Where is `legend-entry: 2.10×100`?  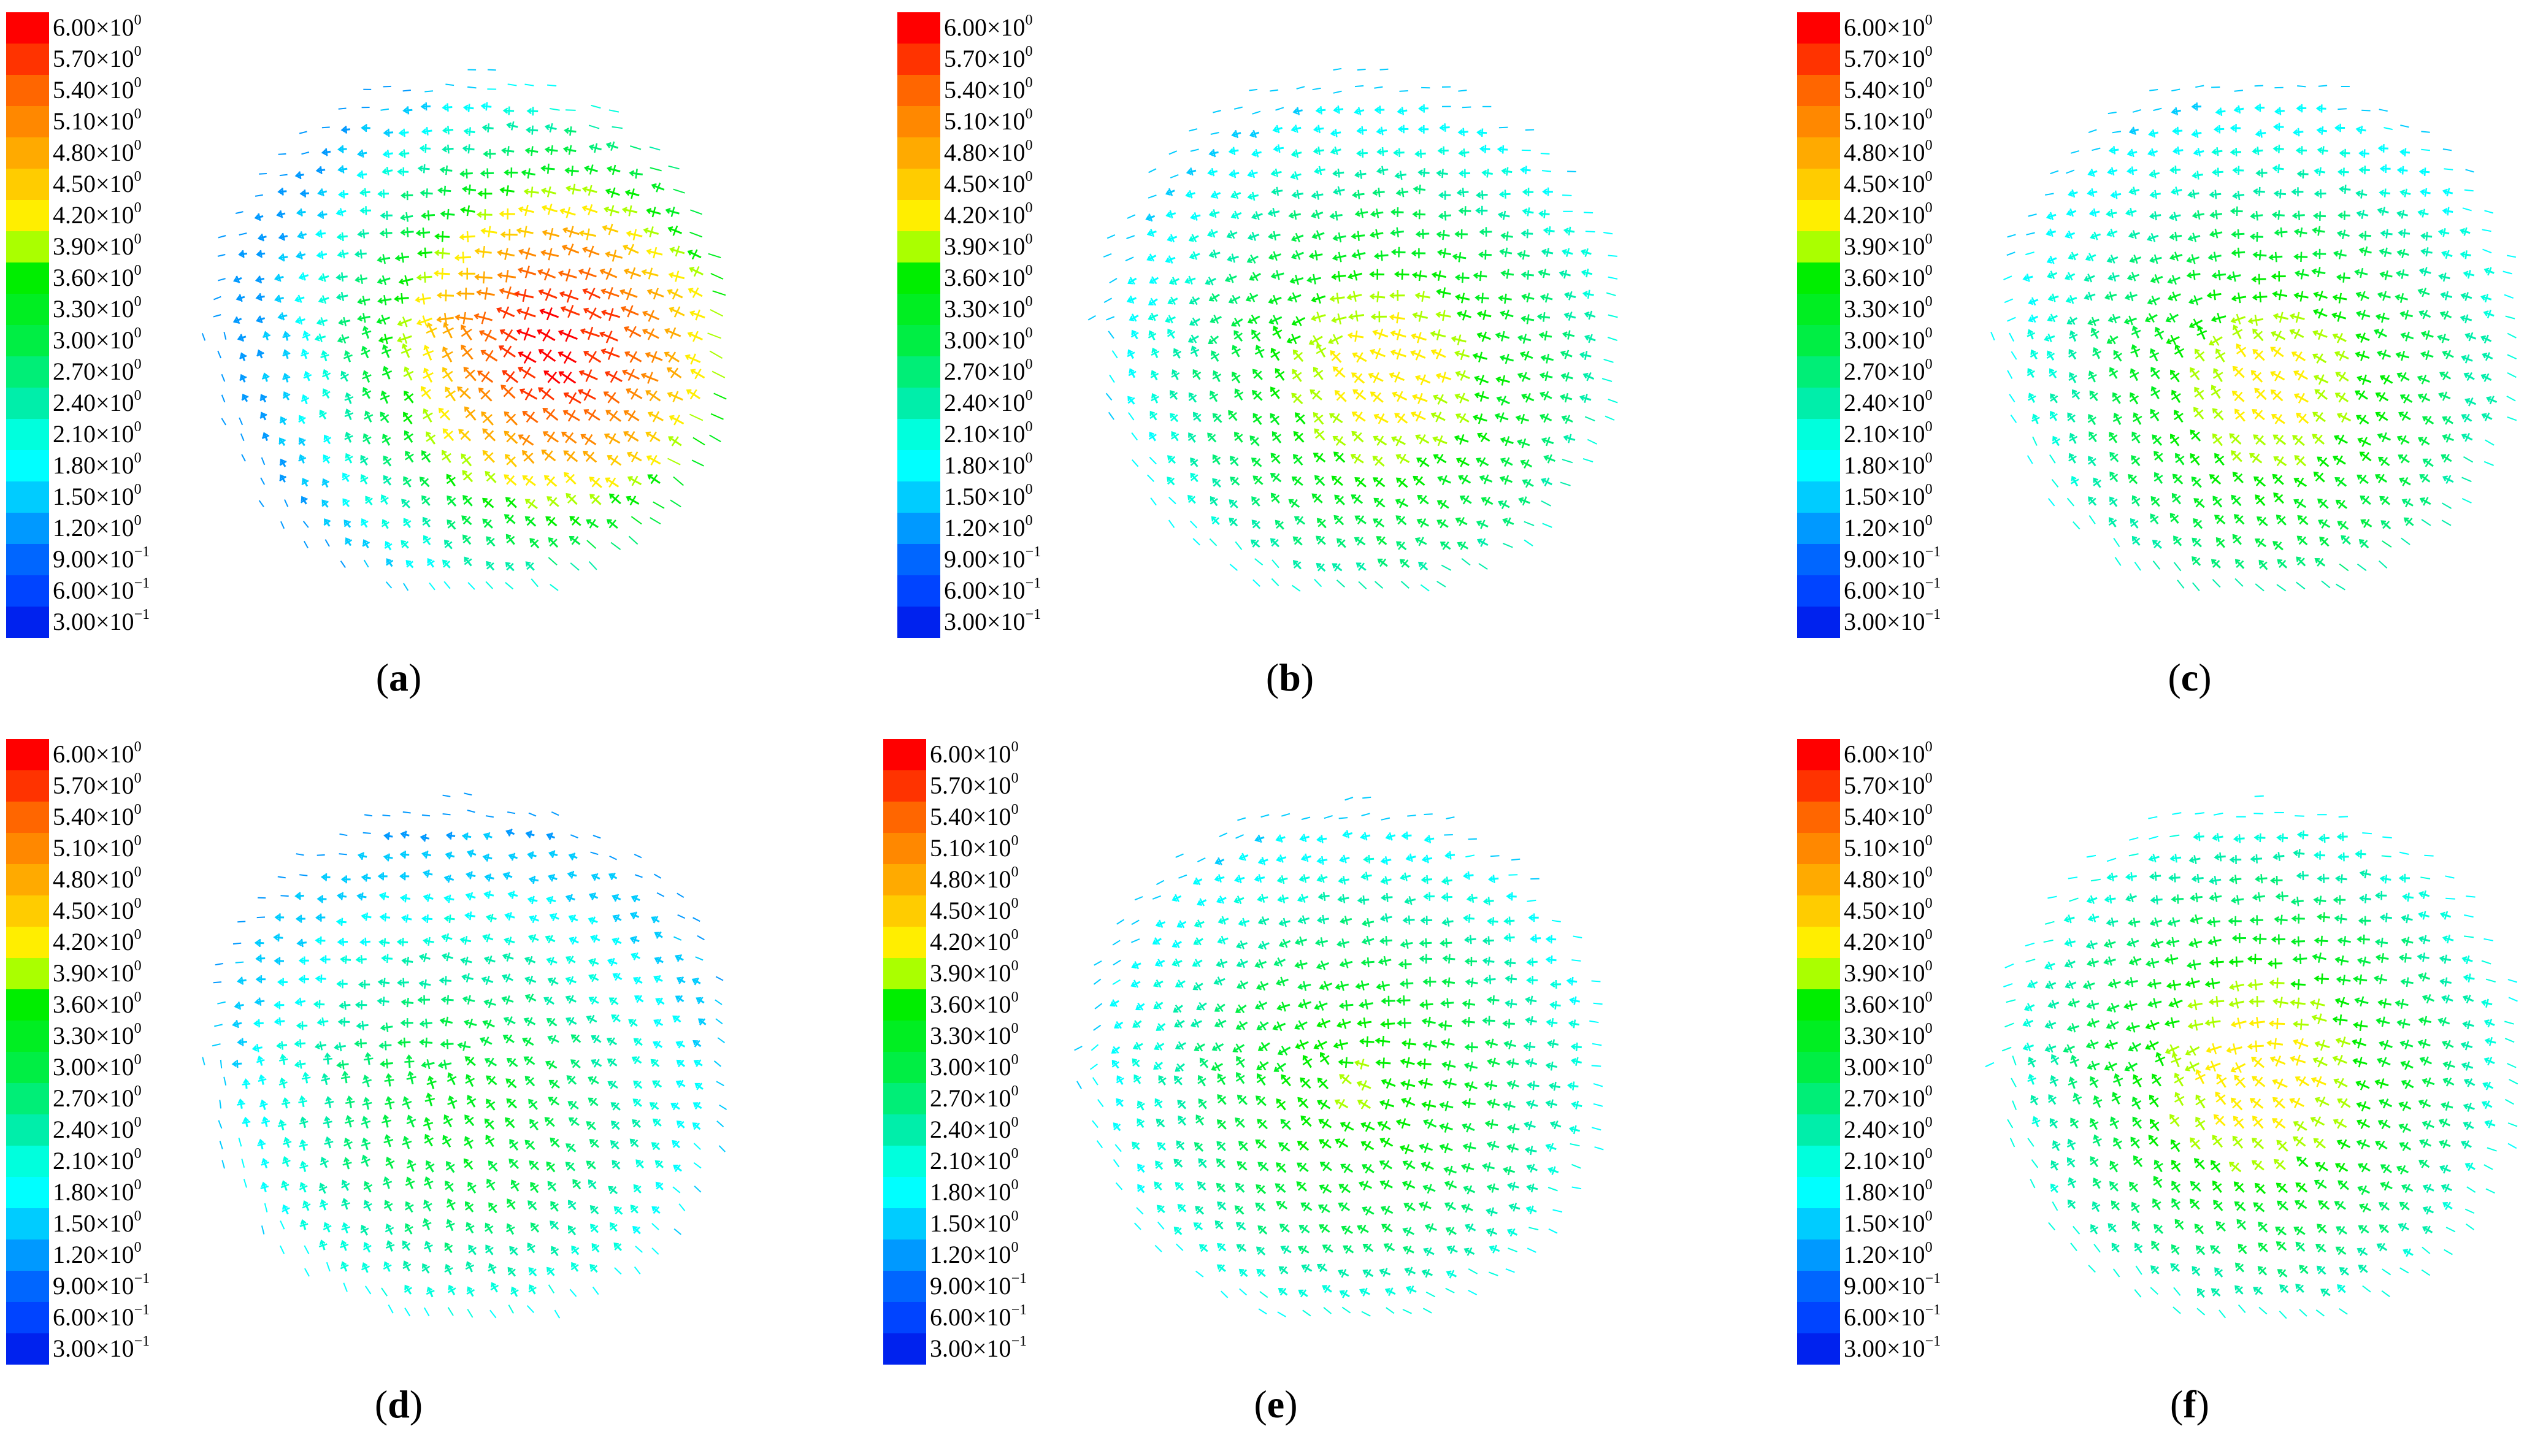 legend-entry: 2.10×100 is located at coordinates (1020, 434).